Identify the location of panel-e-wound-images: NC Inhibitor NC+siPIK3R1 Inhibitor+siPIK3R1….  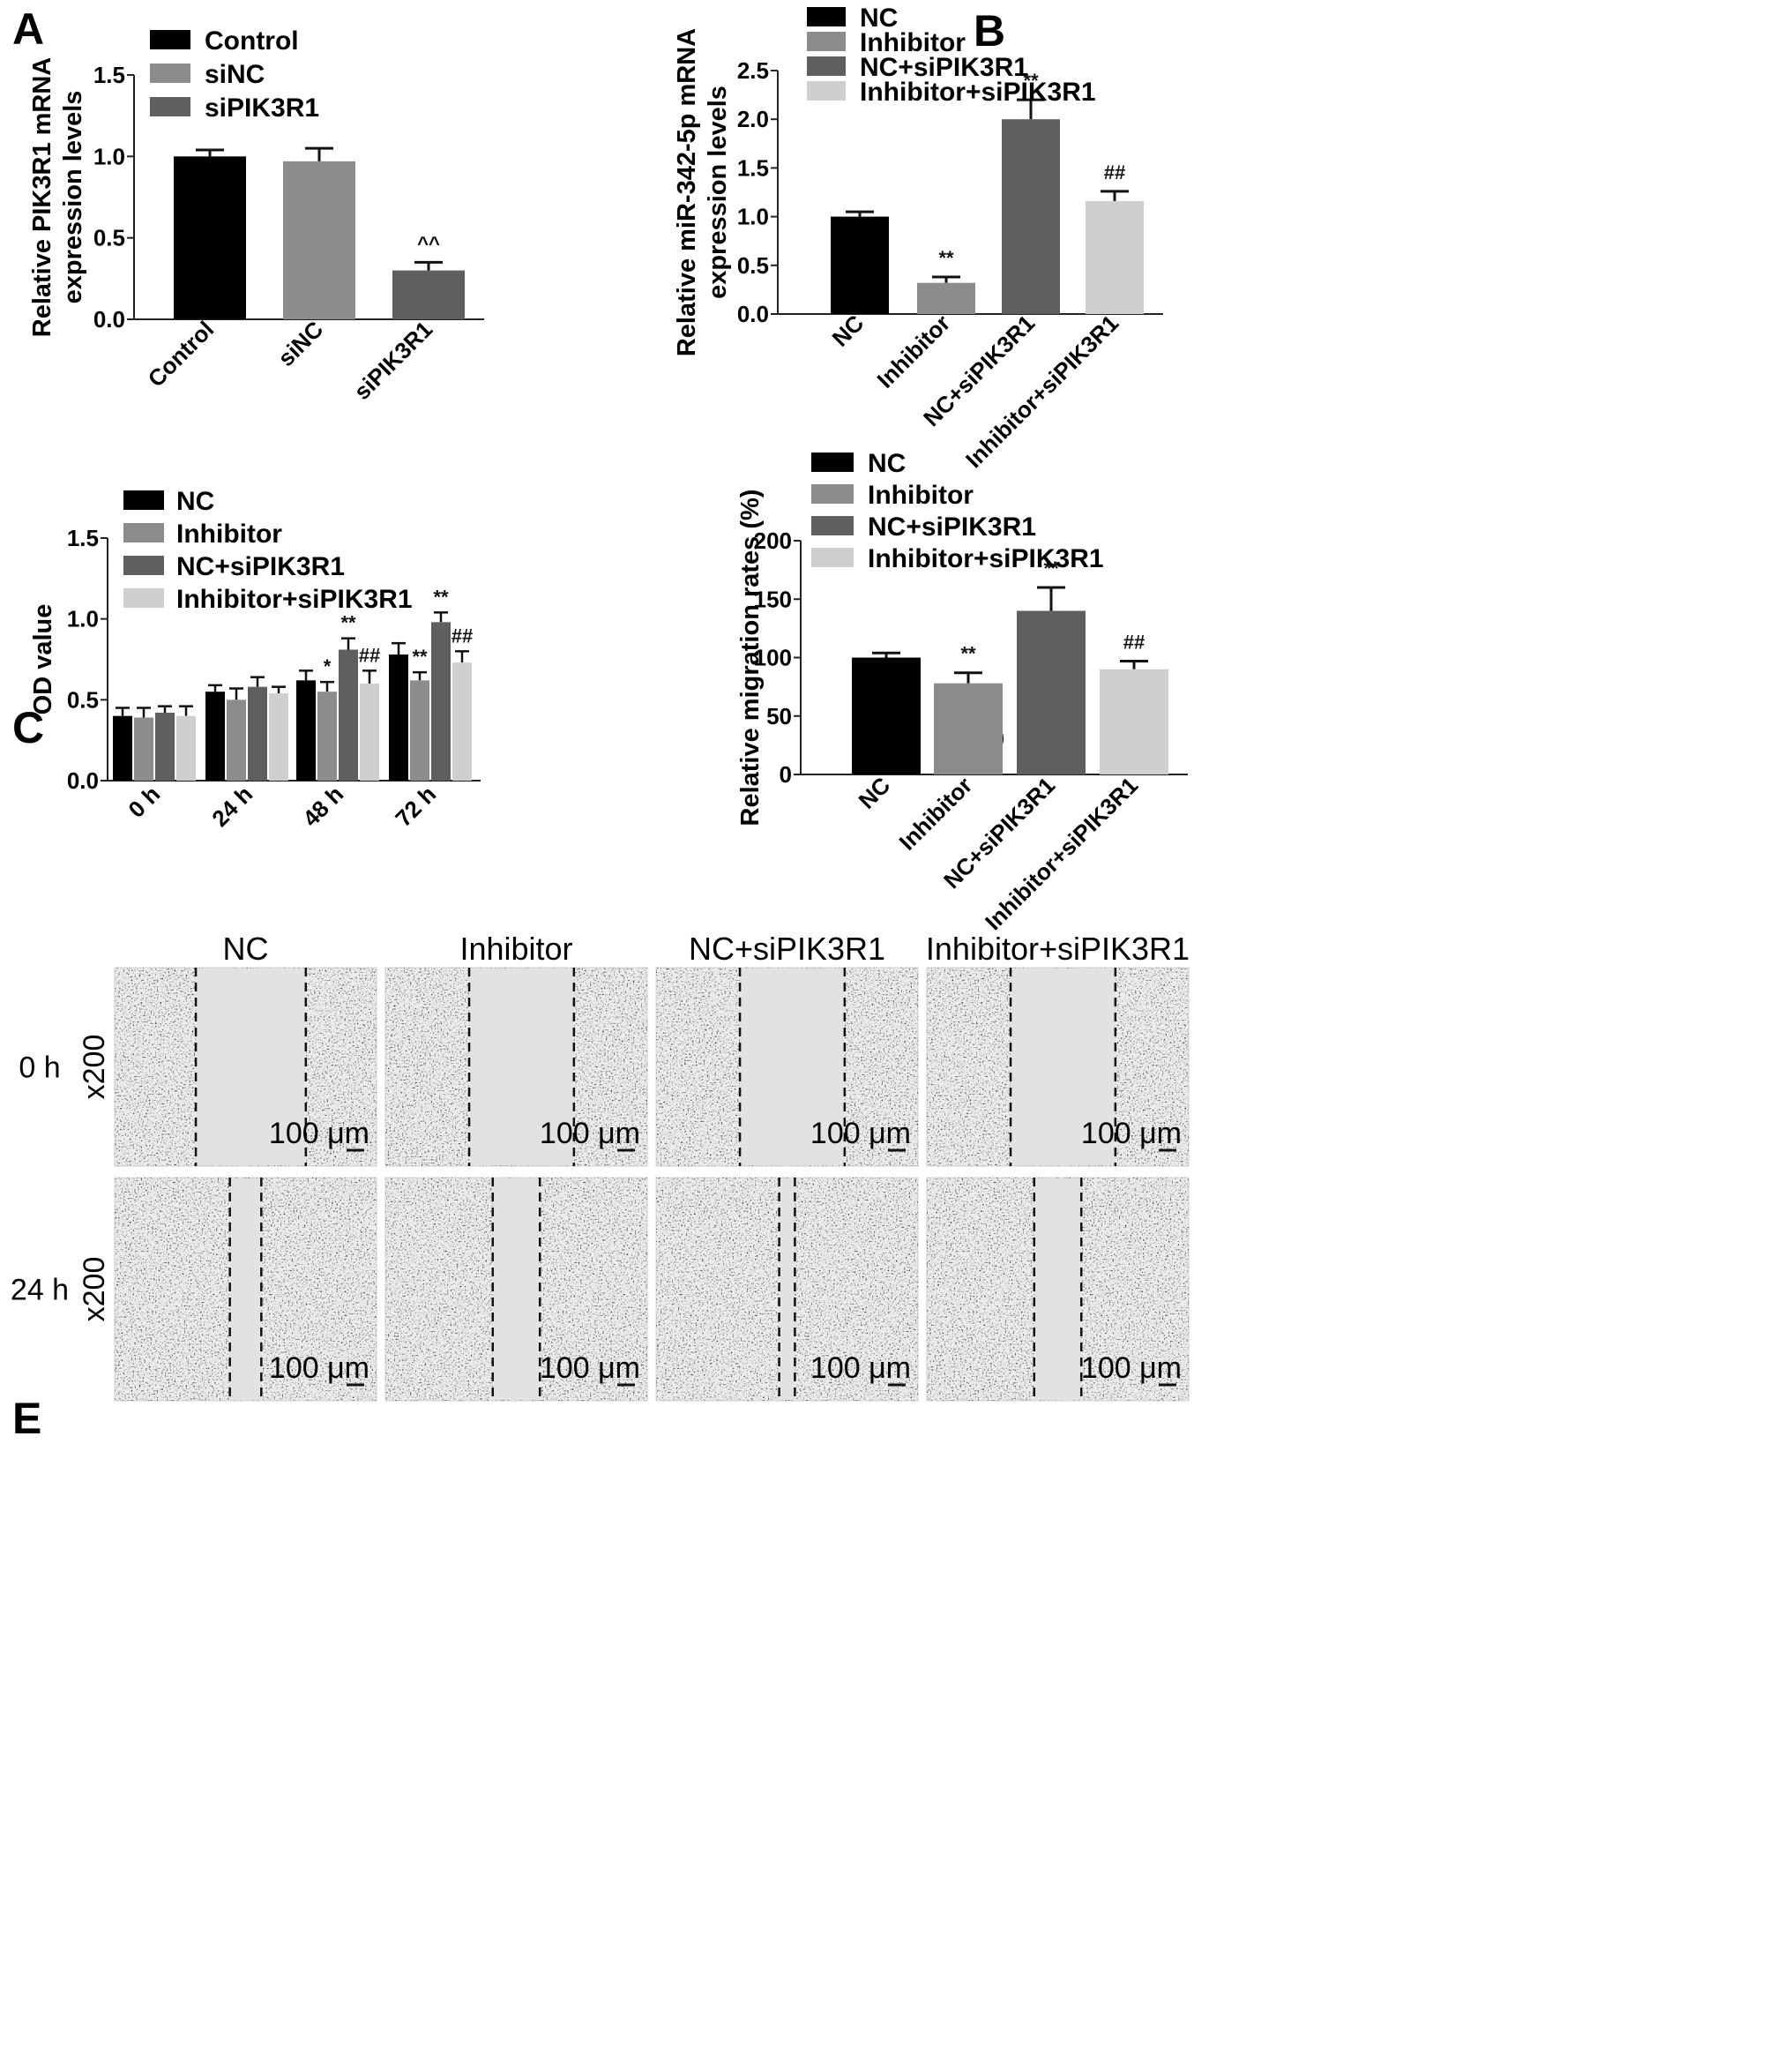
(600, 1166).